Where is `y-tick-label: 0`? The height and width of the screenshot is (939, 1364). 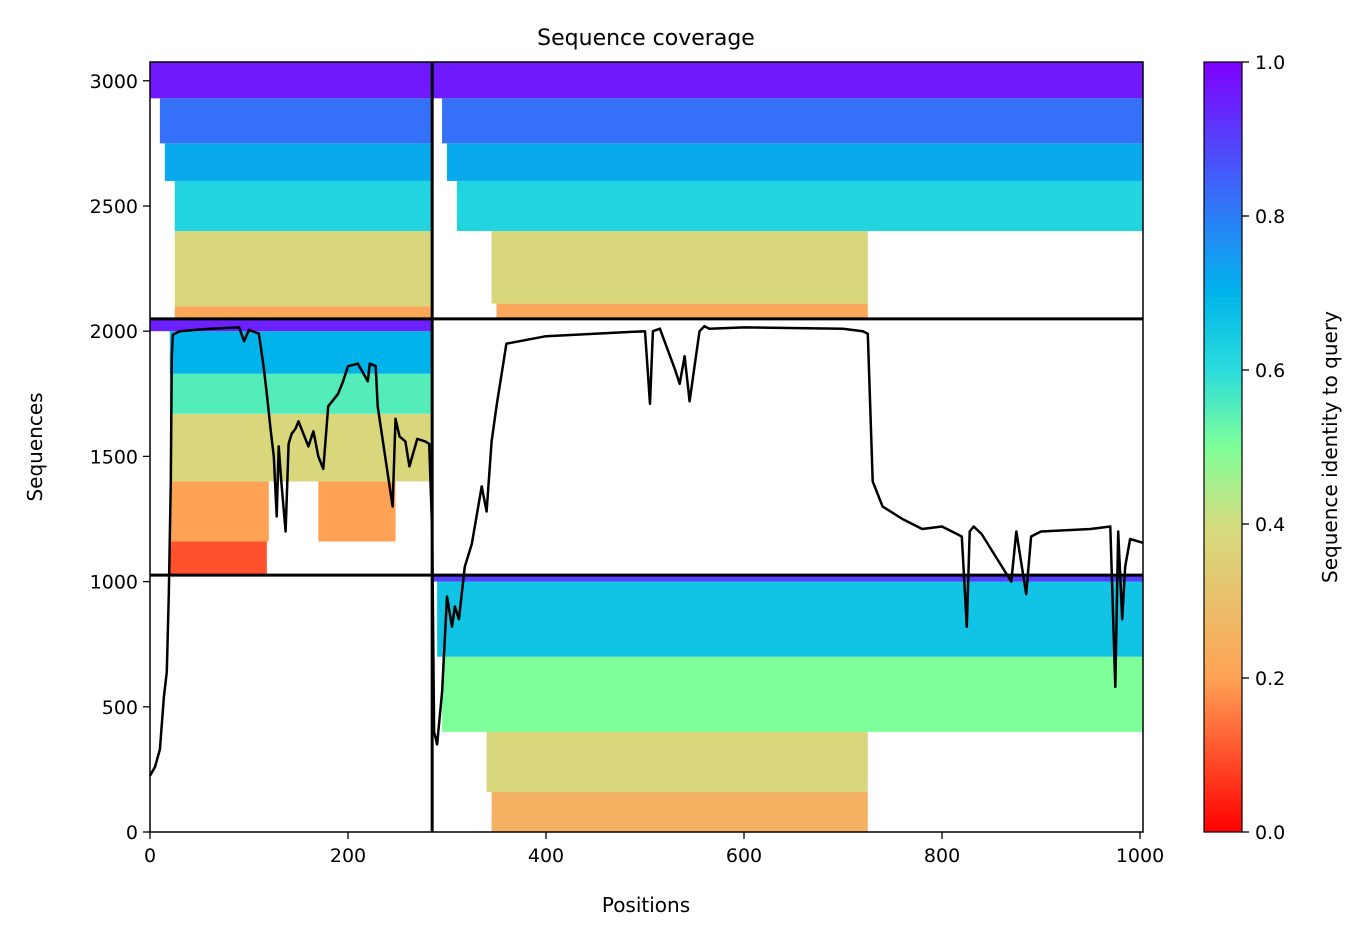
y-tick-label: 0 is located at coordinates (132, 833).